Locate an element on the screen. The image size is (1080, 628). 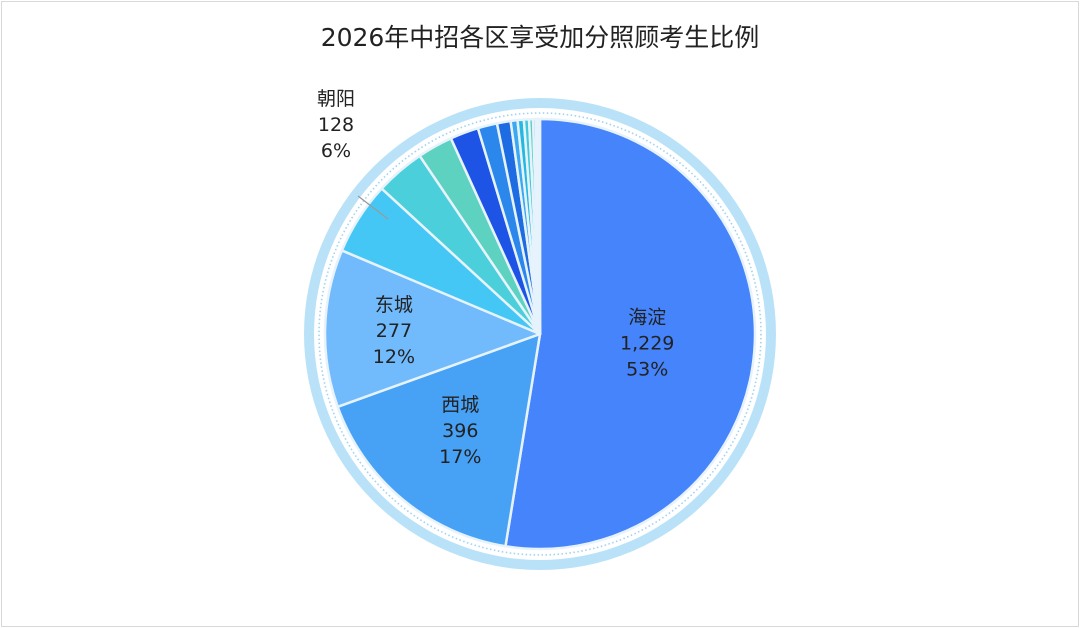
slice-percent-label: 12% is located at coordinates (394, 357).